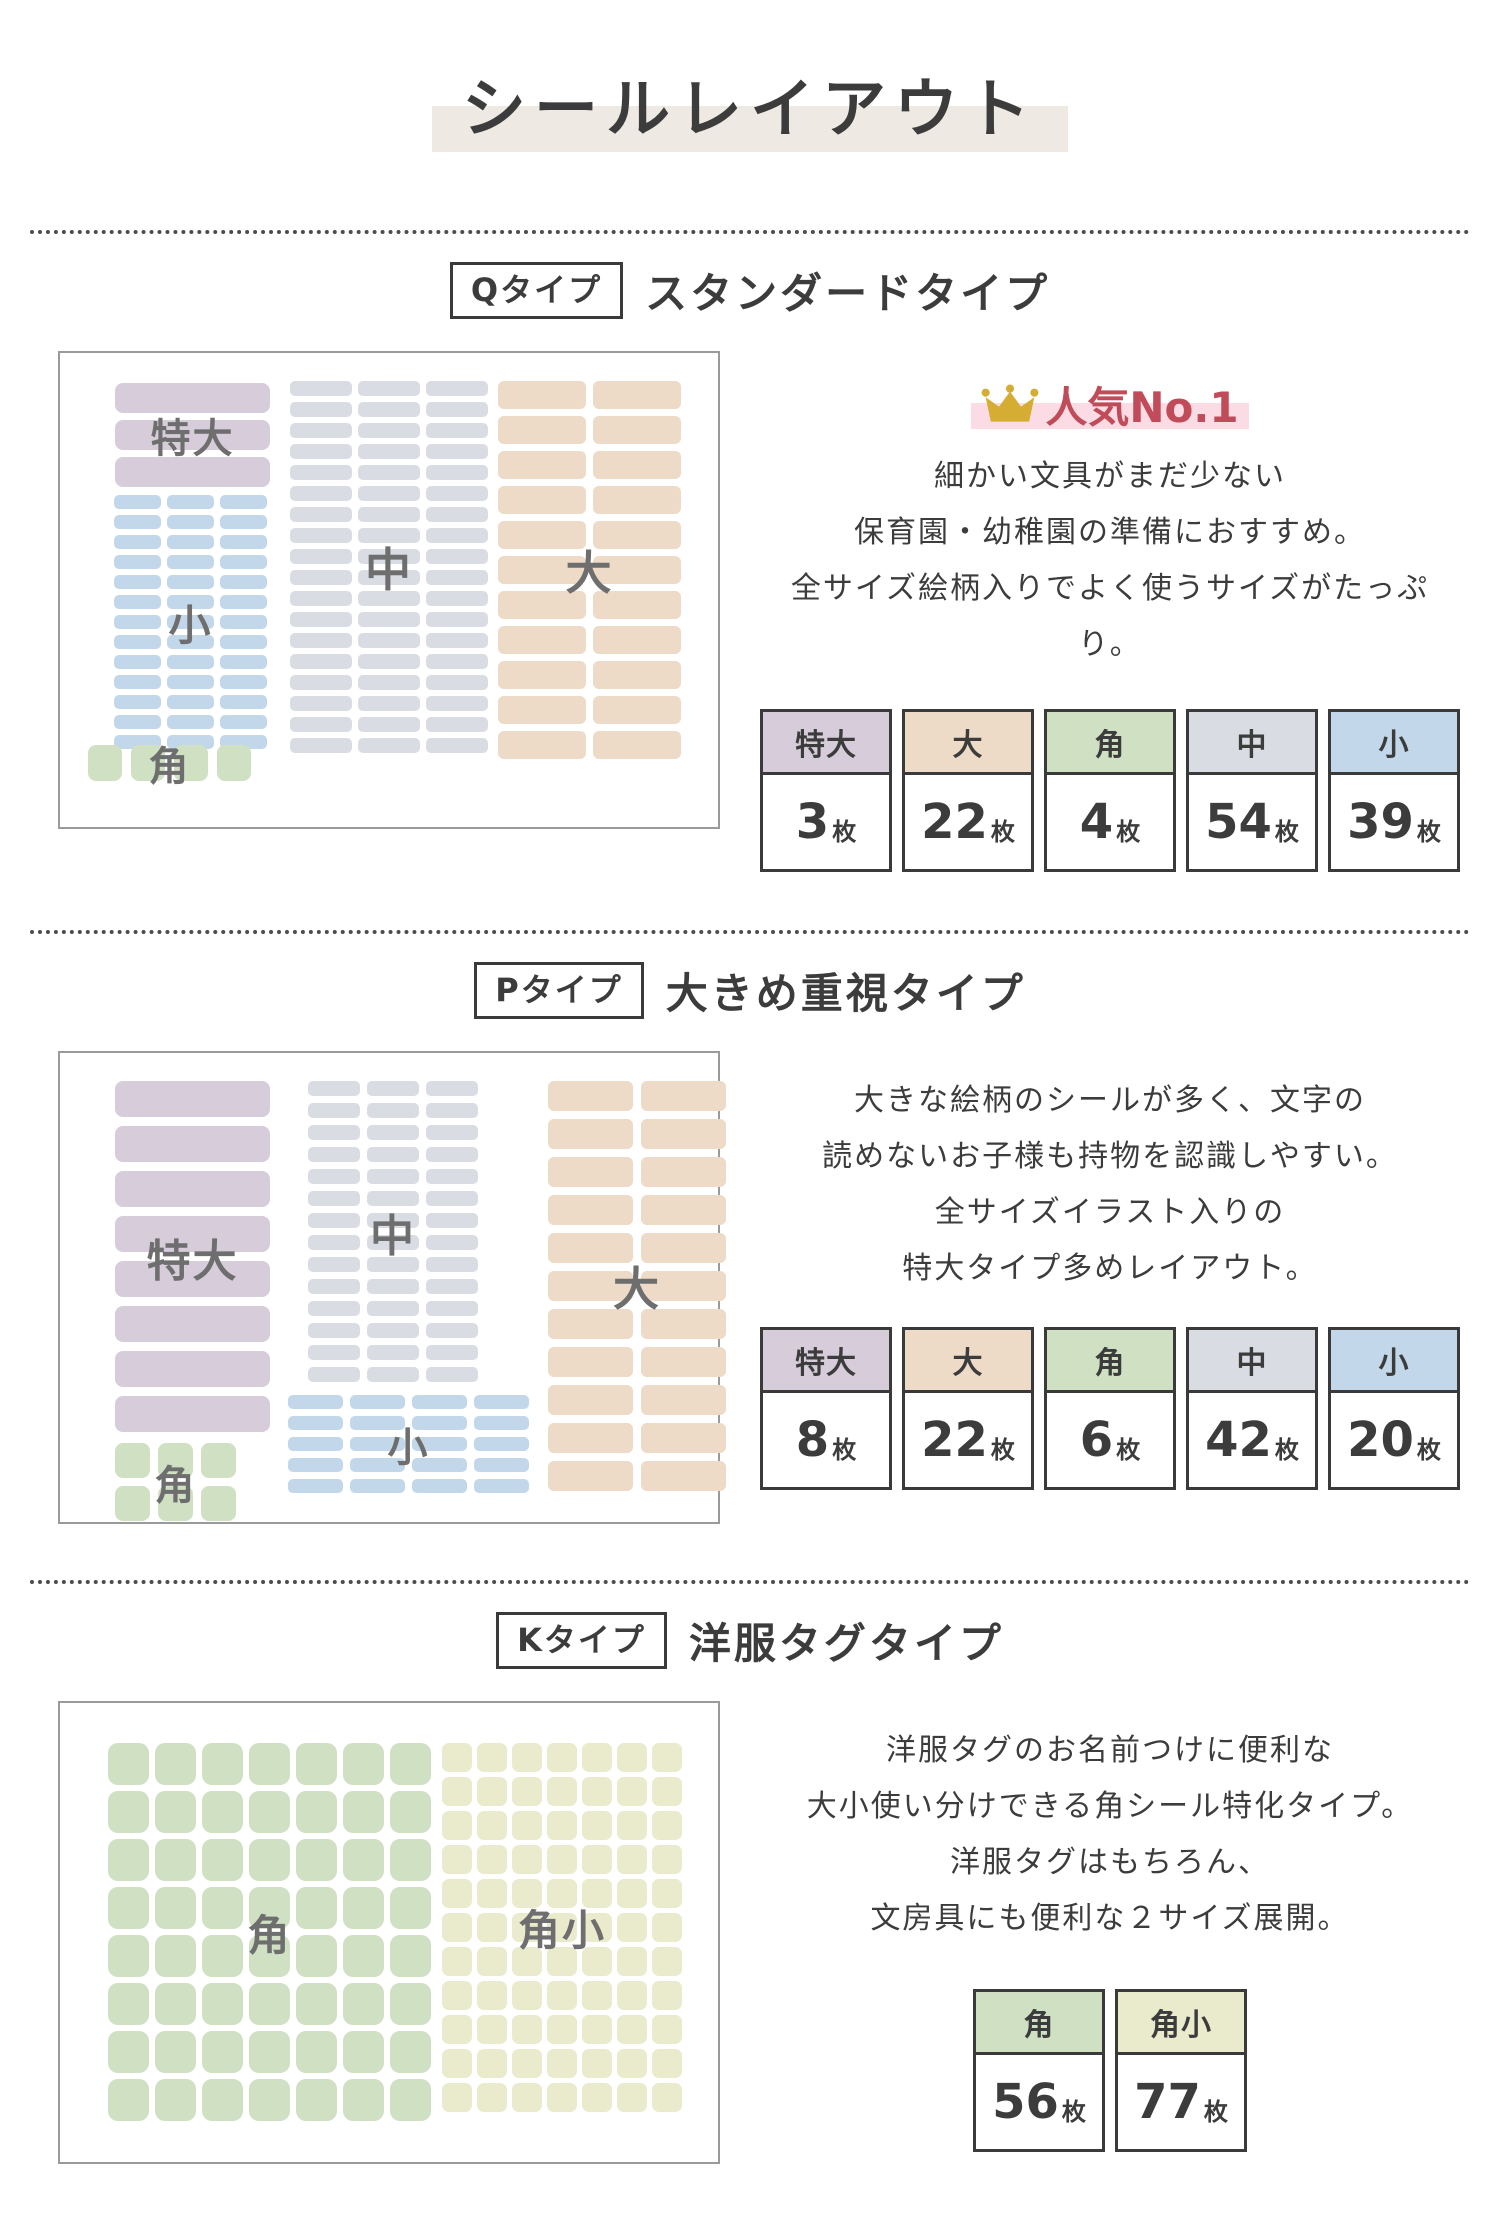 The width and height of the screenshot is (1500, 2220). What do you see at coordinates (1039, 2070) in the screenshot?
I see `count-cell: 角 56 枚` at bounding box center [1039, 2070].